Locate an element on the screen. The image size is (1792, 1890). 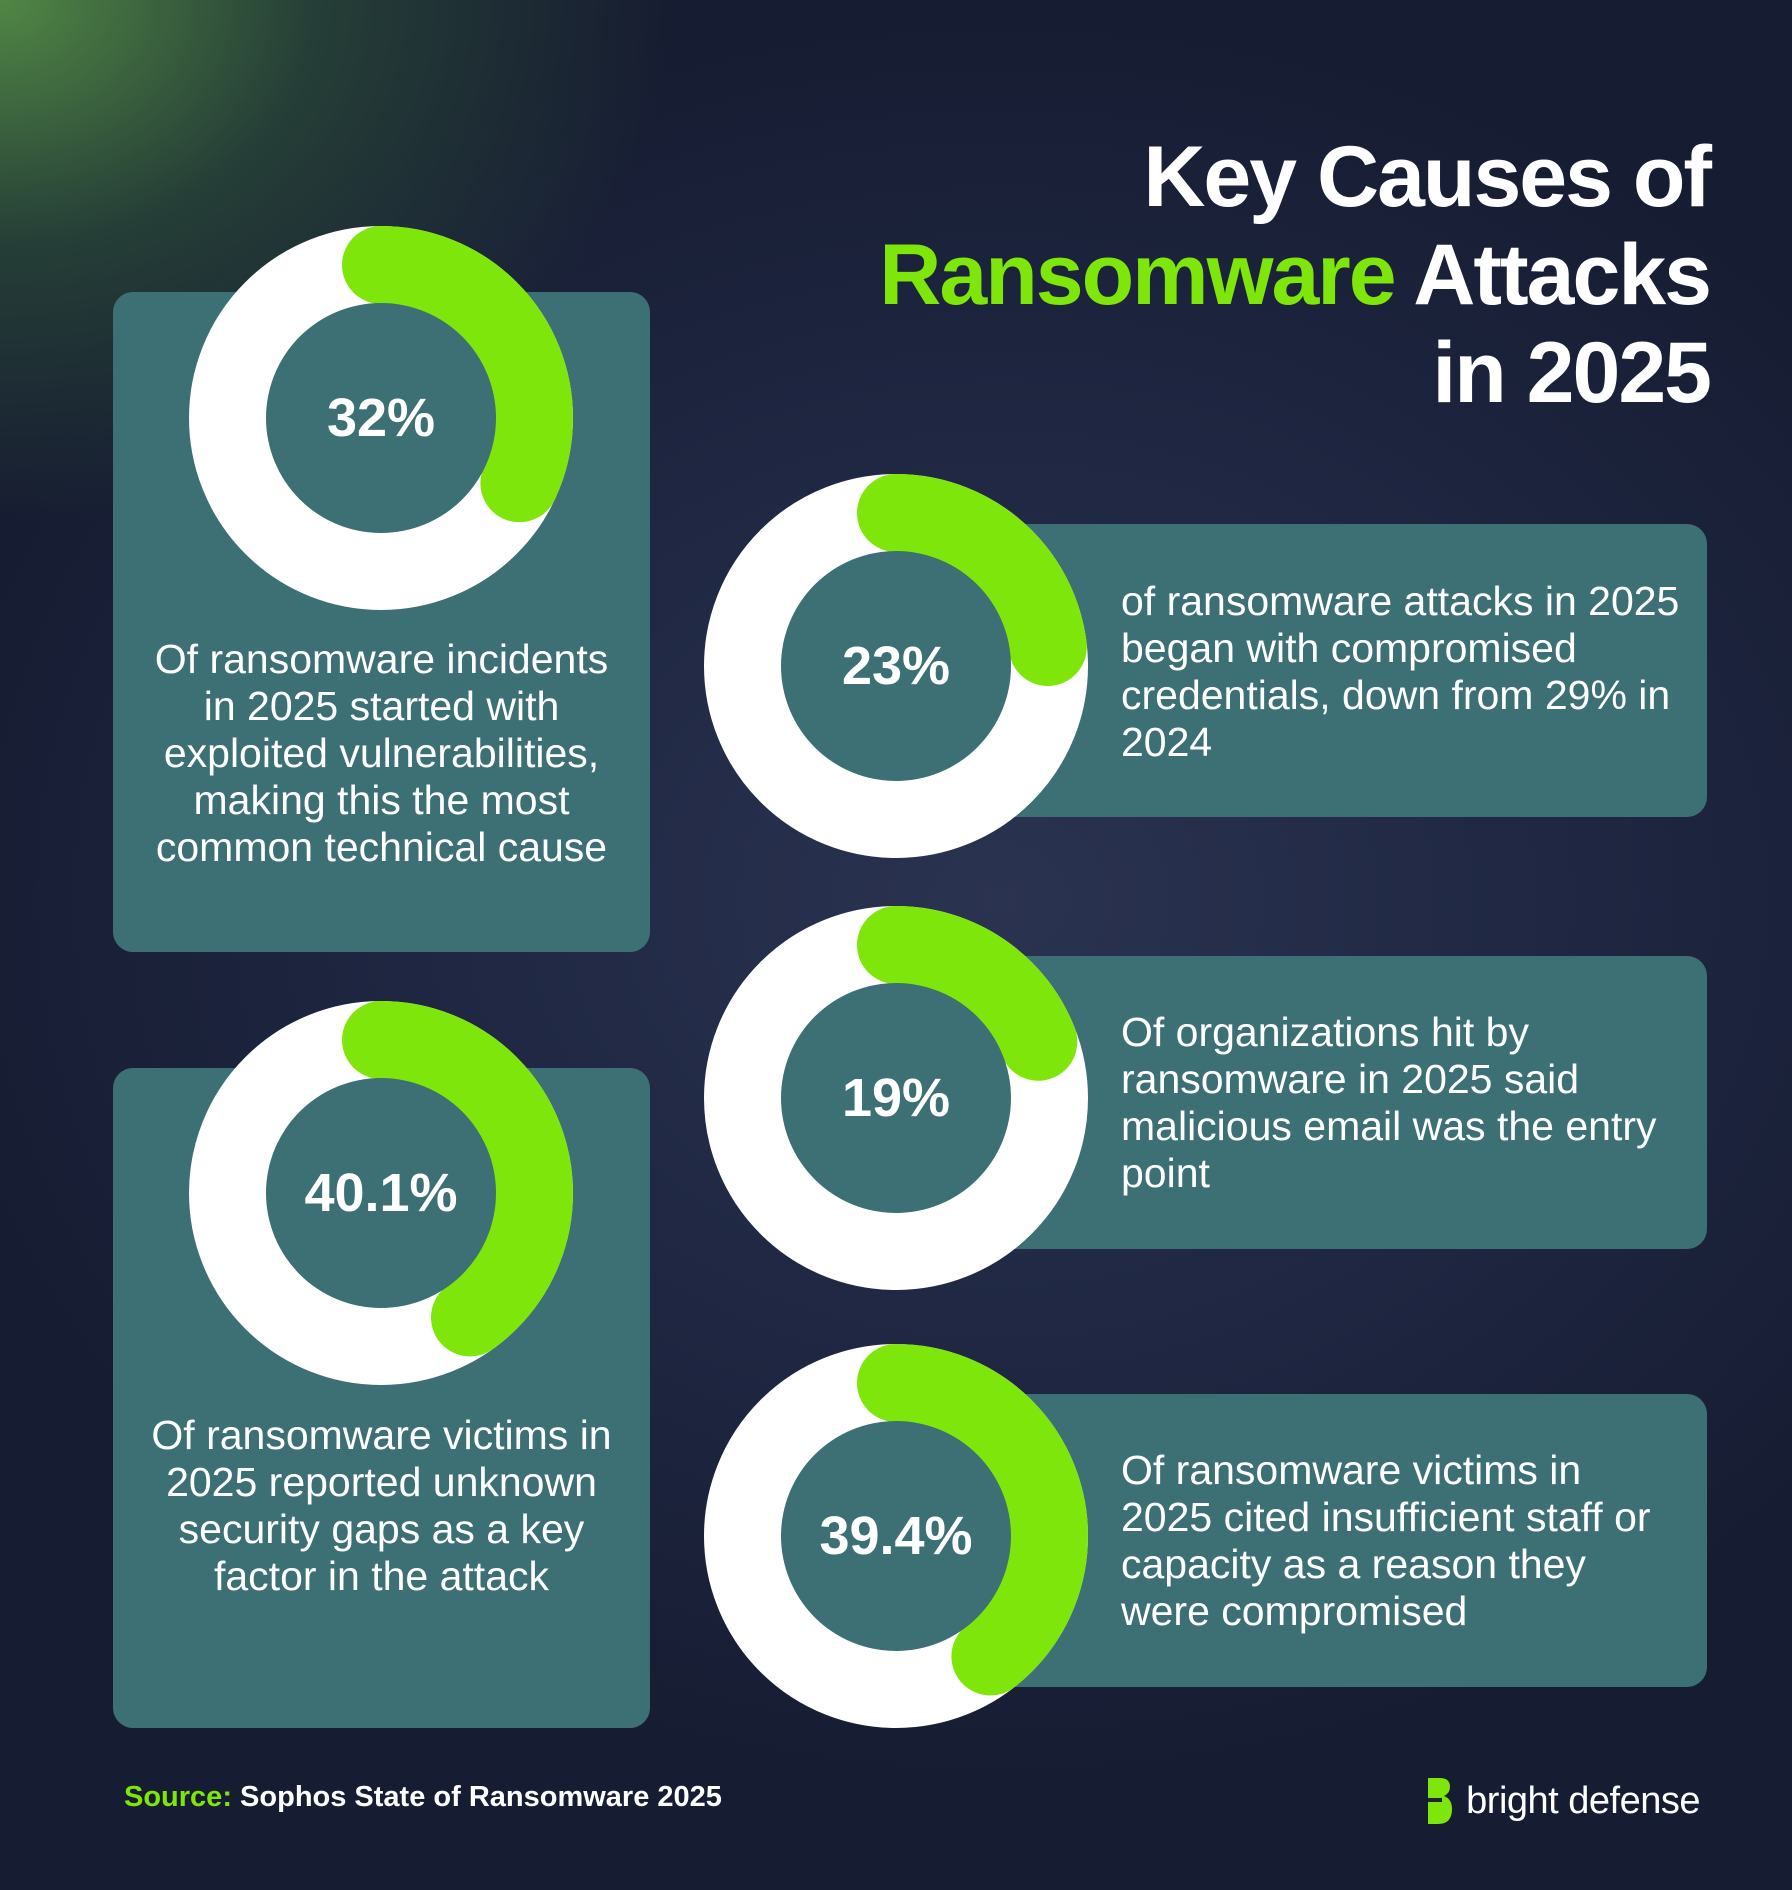
title-line-2-rest: Attacks is located at coordinates (1553, 275).